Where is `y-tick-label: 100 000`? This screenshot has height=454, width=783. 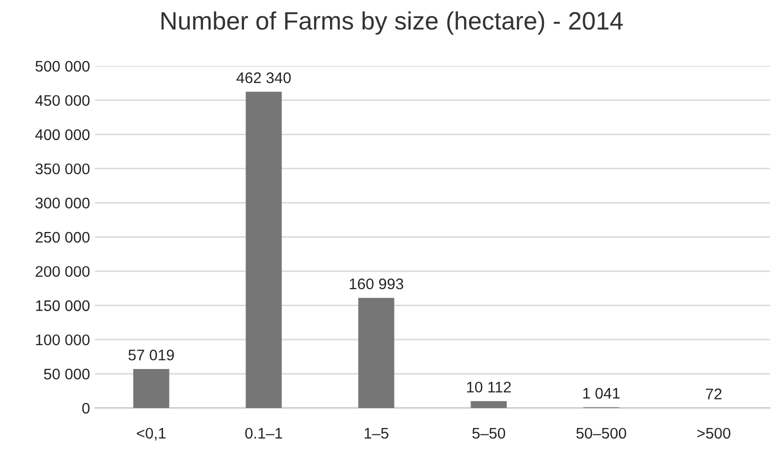
y-tick-label: 100 000 is located at coordinates (63, 340).